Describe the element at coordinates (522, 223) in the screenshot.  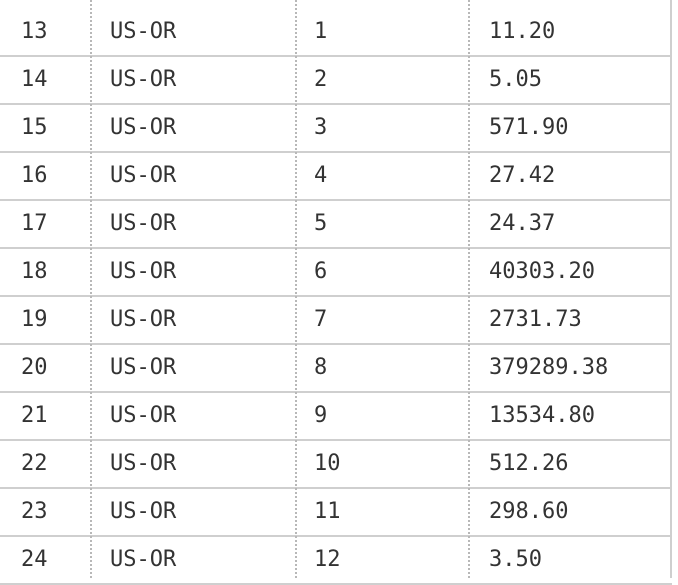
I see `value-cell: 24.37` at that location.